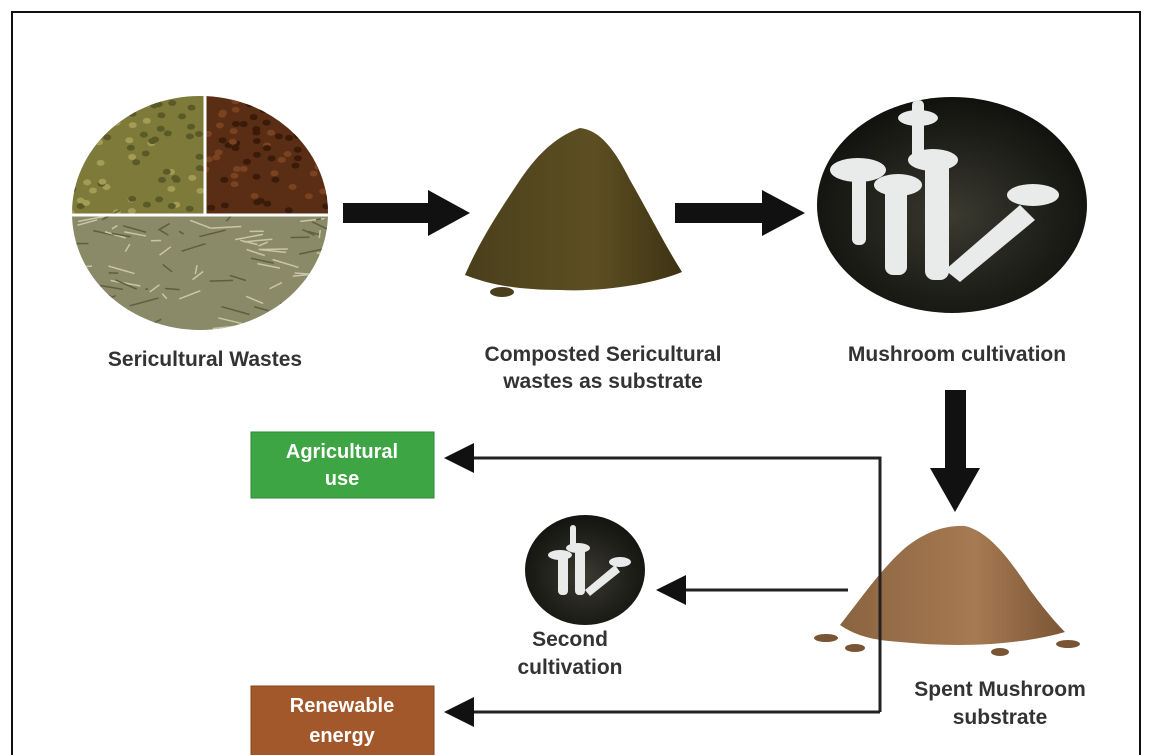 The image size is (1149, 755). Describe the element at coordinates (955, 451) in the screenshot. I see `arrow` at that location.